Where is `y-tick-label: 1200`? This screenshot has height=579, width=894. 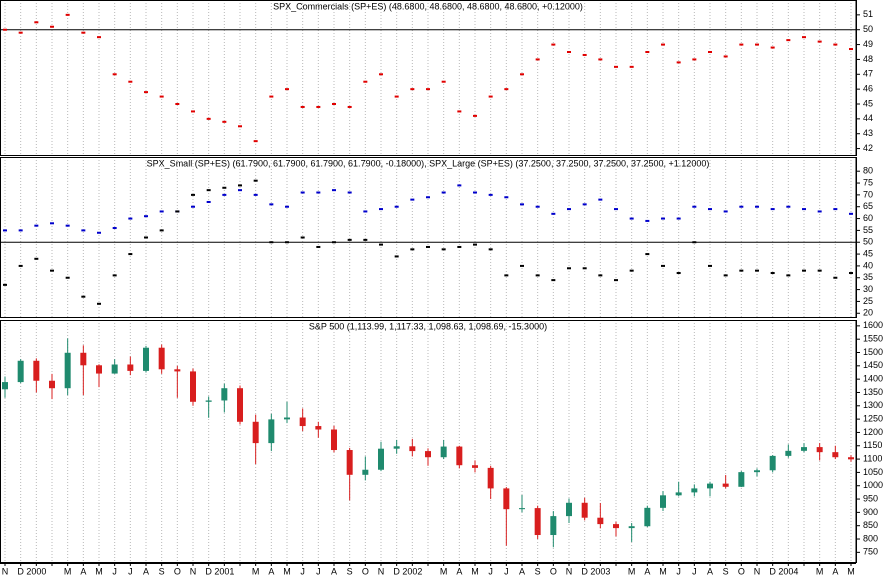 y-tick-label: 1200 is located at coordinates (873, 432).